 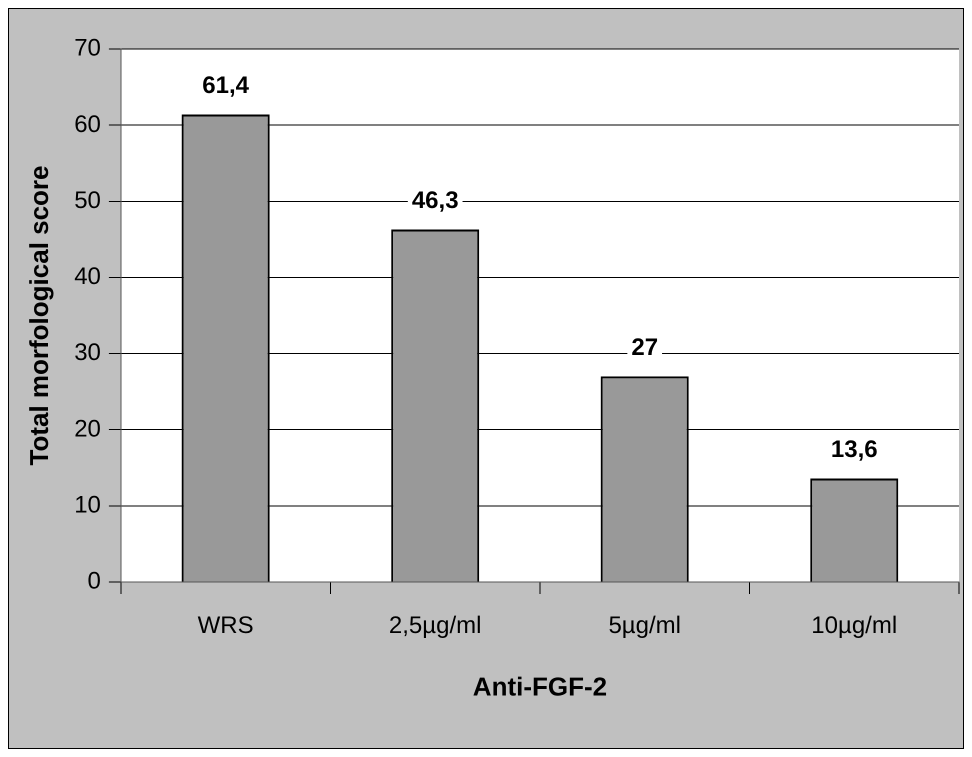 What do you see at coordinates (435, 626) in the screenshot?
I see `x-tick-label: 2,5µg/ml` at bounding box center [435, 626].